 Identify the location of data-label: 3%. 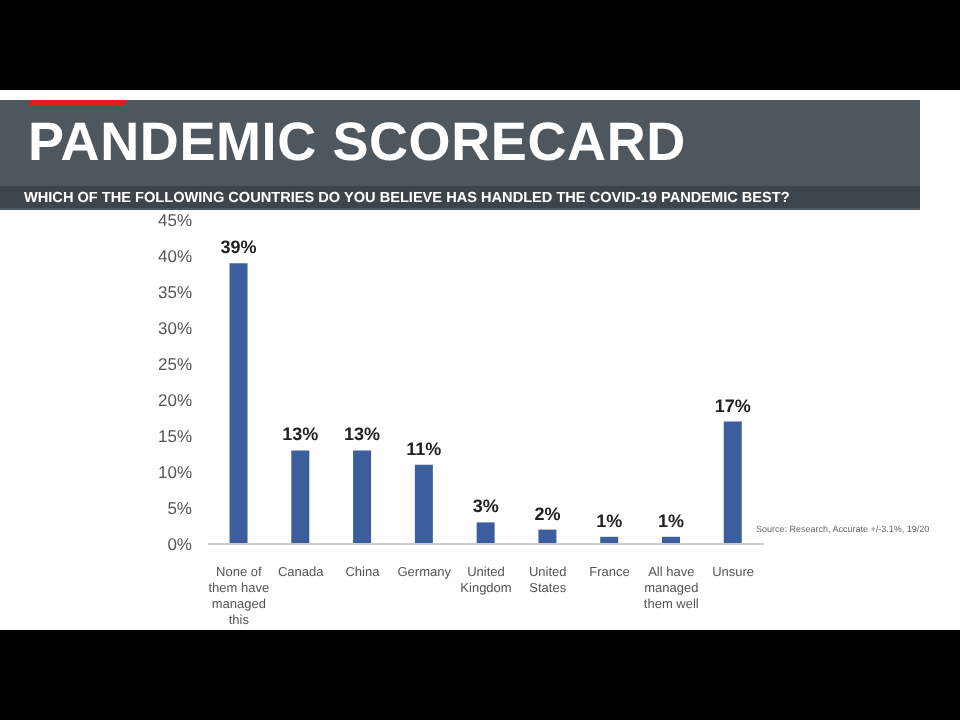
(485, 506).